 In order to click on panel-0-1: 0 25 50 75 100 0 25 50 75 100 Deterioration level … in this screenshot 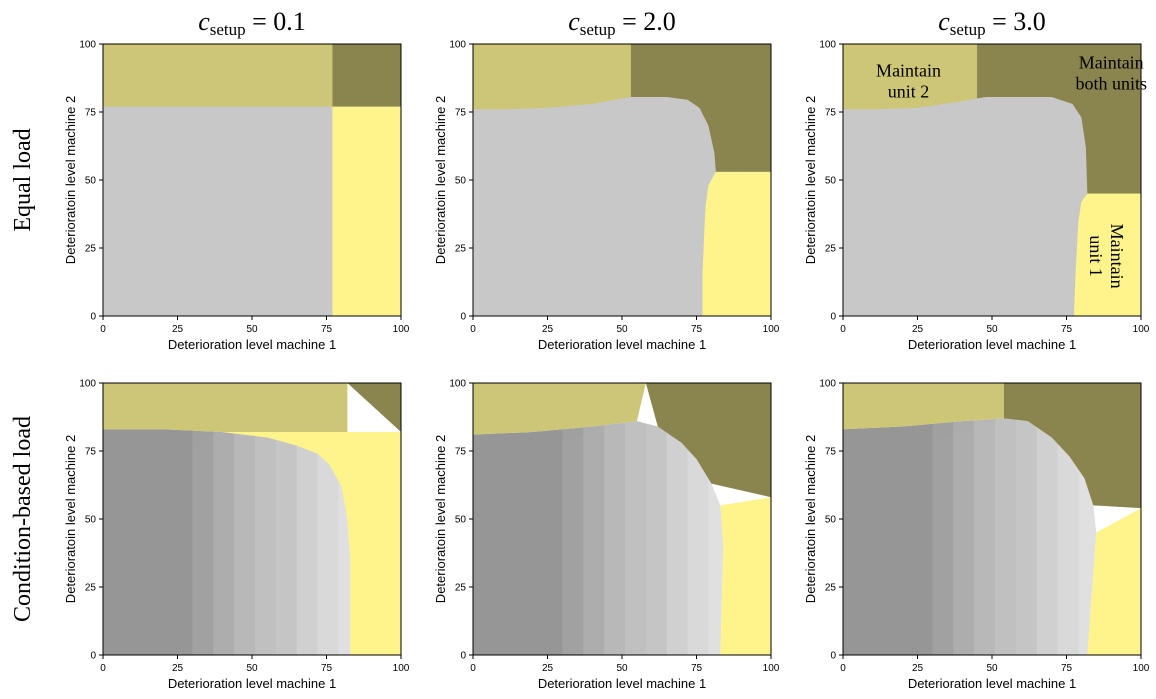, I will do `click(606, 196)`.